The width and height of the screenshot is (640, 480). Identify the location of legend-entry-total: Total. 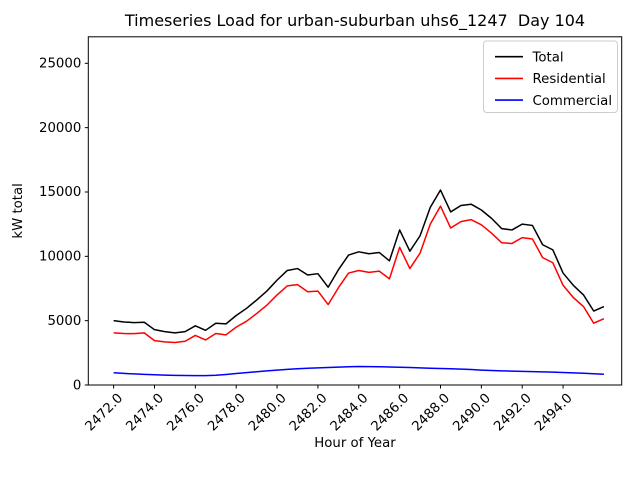
(529, 57).